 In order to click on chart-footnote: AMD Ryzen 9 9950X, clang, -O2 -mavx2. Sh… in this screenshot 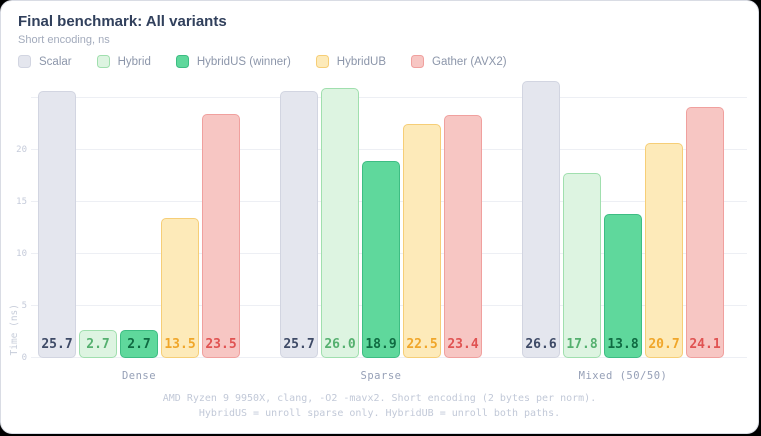, I will do `click(379, 406)`.